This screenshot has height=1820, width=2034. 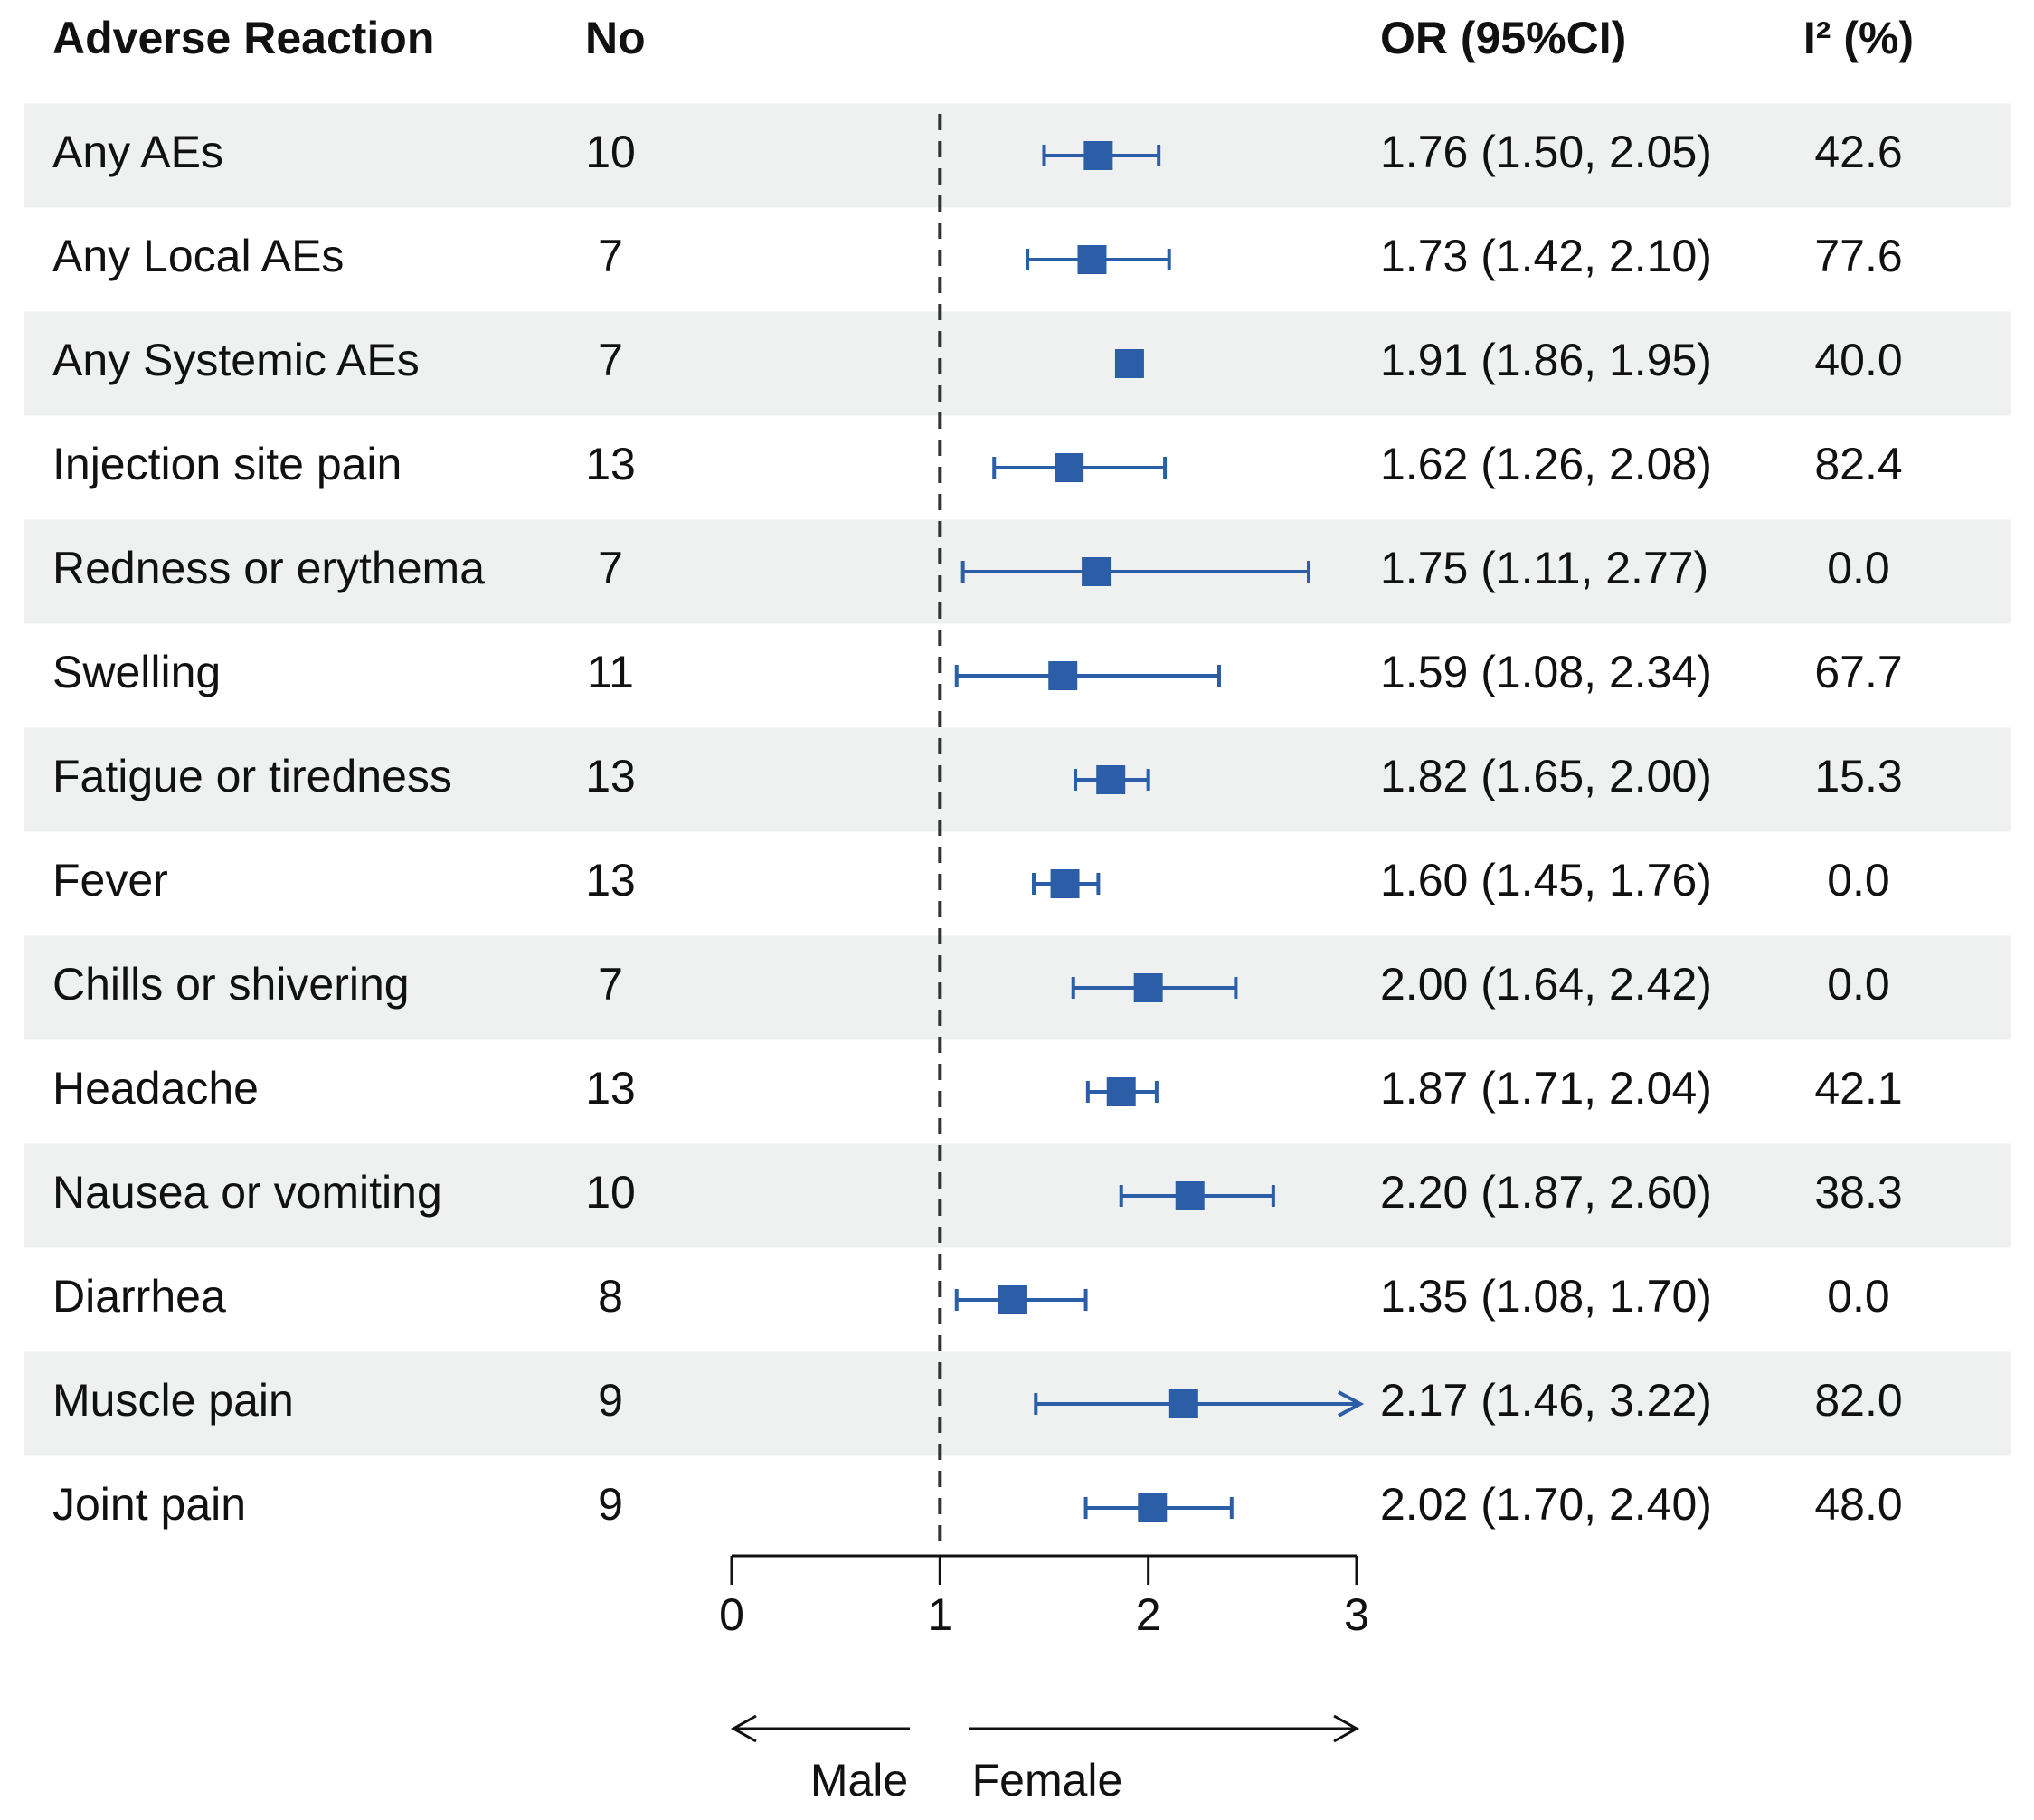 I want to click on x-tick-label: 3, so click(x=1356, y=1614).